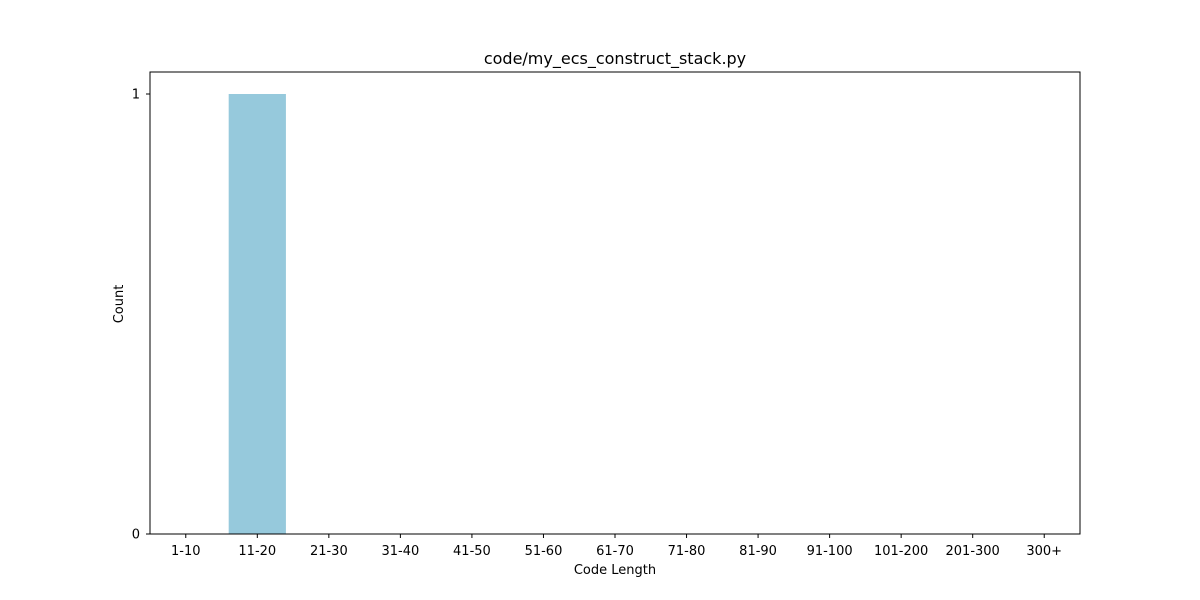  What do you see at coordinates (329, 551) in the screenshot?
I see `x-tick-label: 21-30` at bounding box center [329, 551].